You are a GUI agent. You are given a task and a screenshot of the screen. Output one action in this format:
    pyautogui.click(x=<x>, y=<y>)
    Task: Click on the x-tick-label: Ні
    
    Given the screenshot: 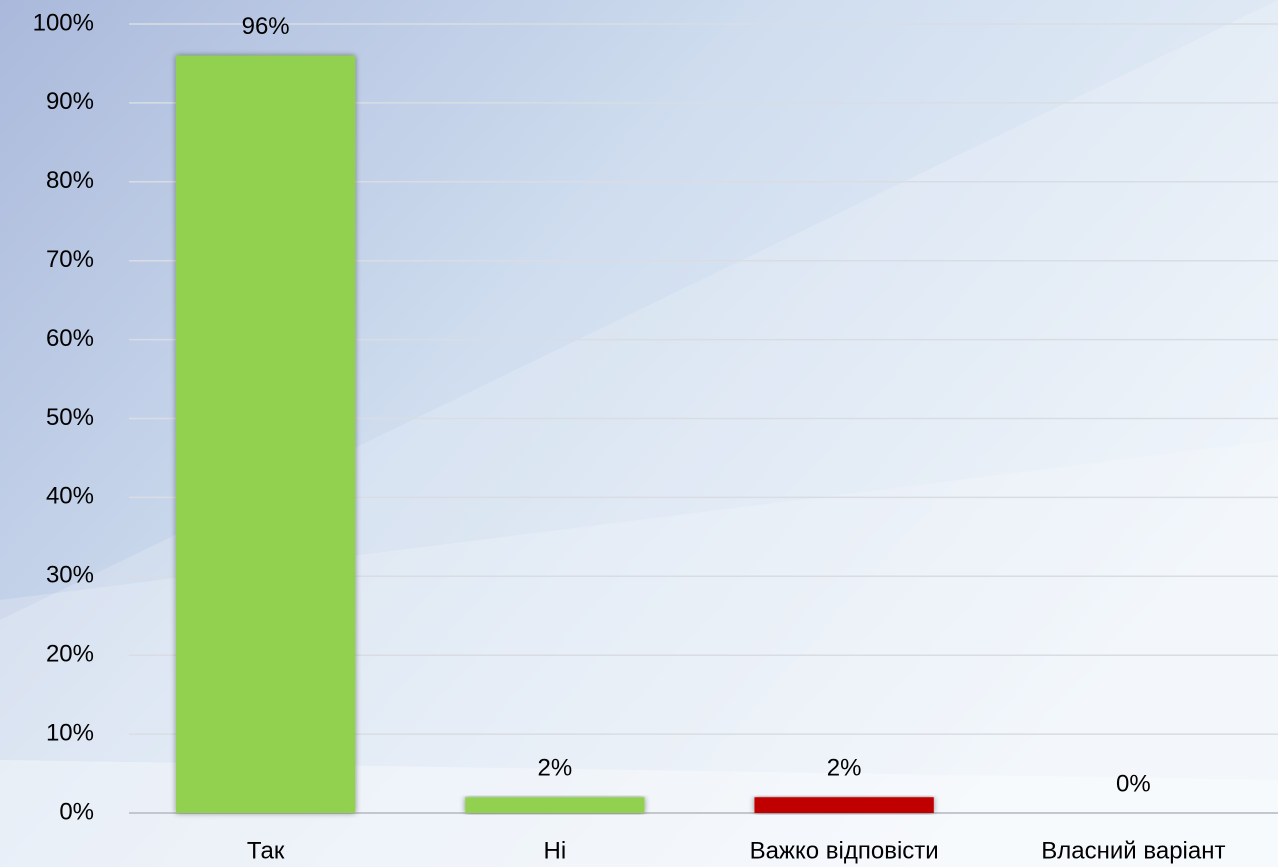 What is the action you would take?
    pyautogui.click(x=555, y=850)
    